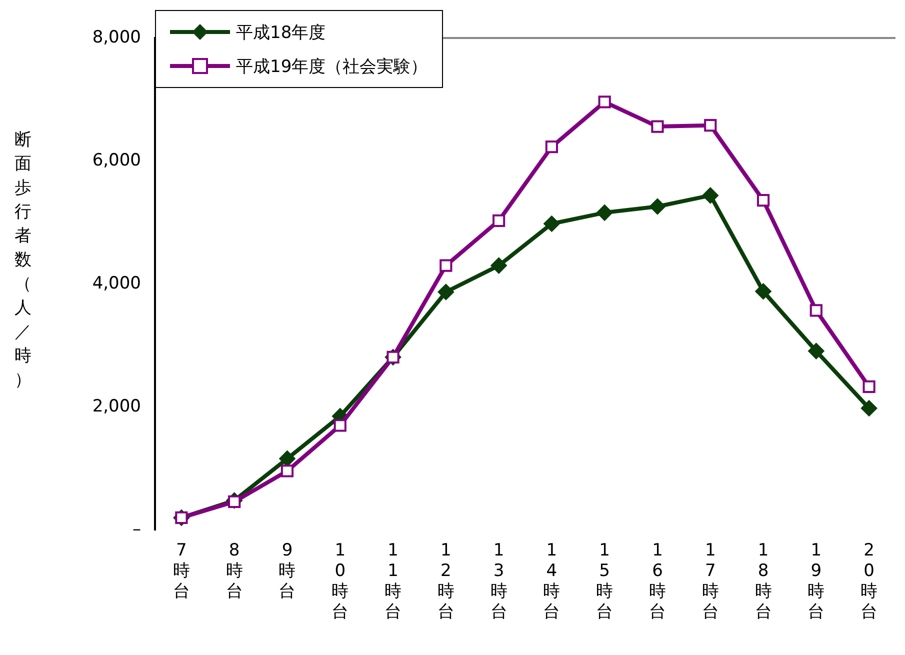 This screenshot has height=655, width=905. I want to click on legend-label: 平成19年度（社会実験）, so click(332, 67).